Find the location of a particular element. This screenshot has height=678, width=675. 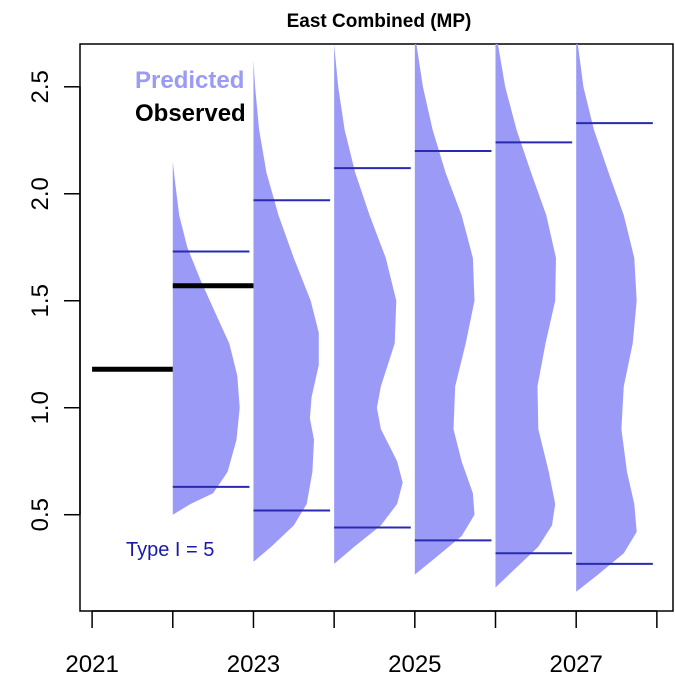

y-axis: 0.5 1.0 1.5 2.0 2.5 is located at coordinates (54, 300).